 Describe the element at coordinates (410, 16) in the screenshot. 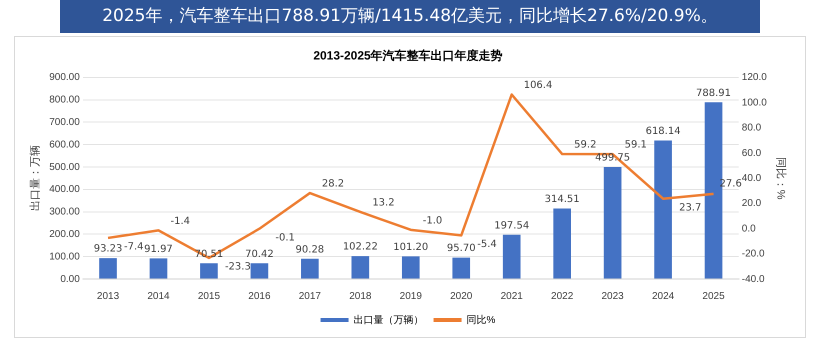

I see `chart-title: 2025年，汽车整车出口788.91万辆/1415.48亿美元，同比增长27.6%/20.9%。` at that location.